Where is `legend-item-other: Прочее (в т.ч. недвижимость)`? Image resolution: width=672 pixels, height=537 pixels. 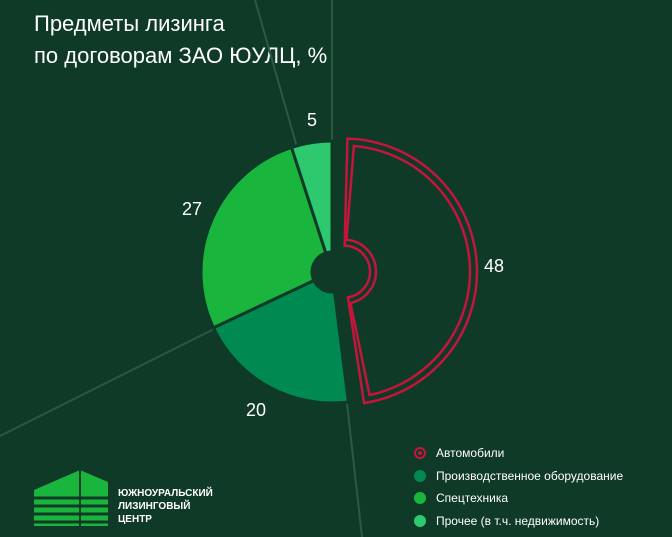
legend-item-other: Прочее (в т.ч. недвижимость) is located at coordinates (518, 521).